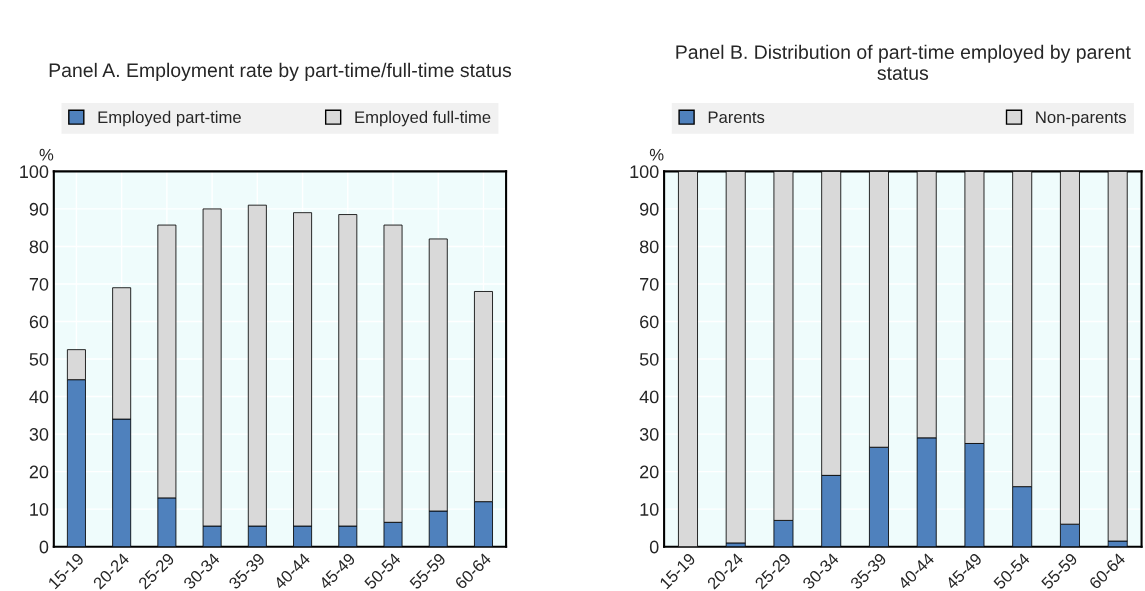 Image resolution: width=1145 pixels, height=591 pixels. Describe the element at coordinates (423, 118) in the screenshot. I see `legend-label: Employed full-time` at that location.